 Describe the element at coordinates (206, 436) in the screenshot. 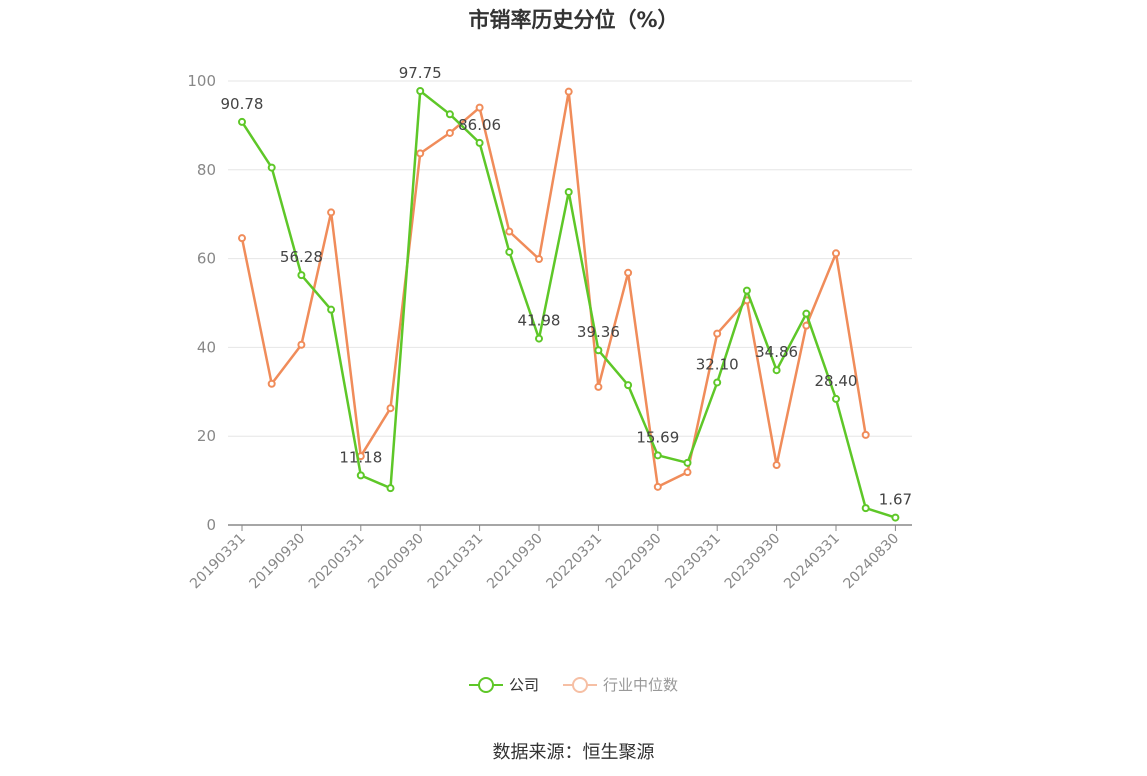

I see `y-tick-label: 20` at that location.